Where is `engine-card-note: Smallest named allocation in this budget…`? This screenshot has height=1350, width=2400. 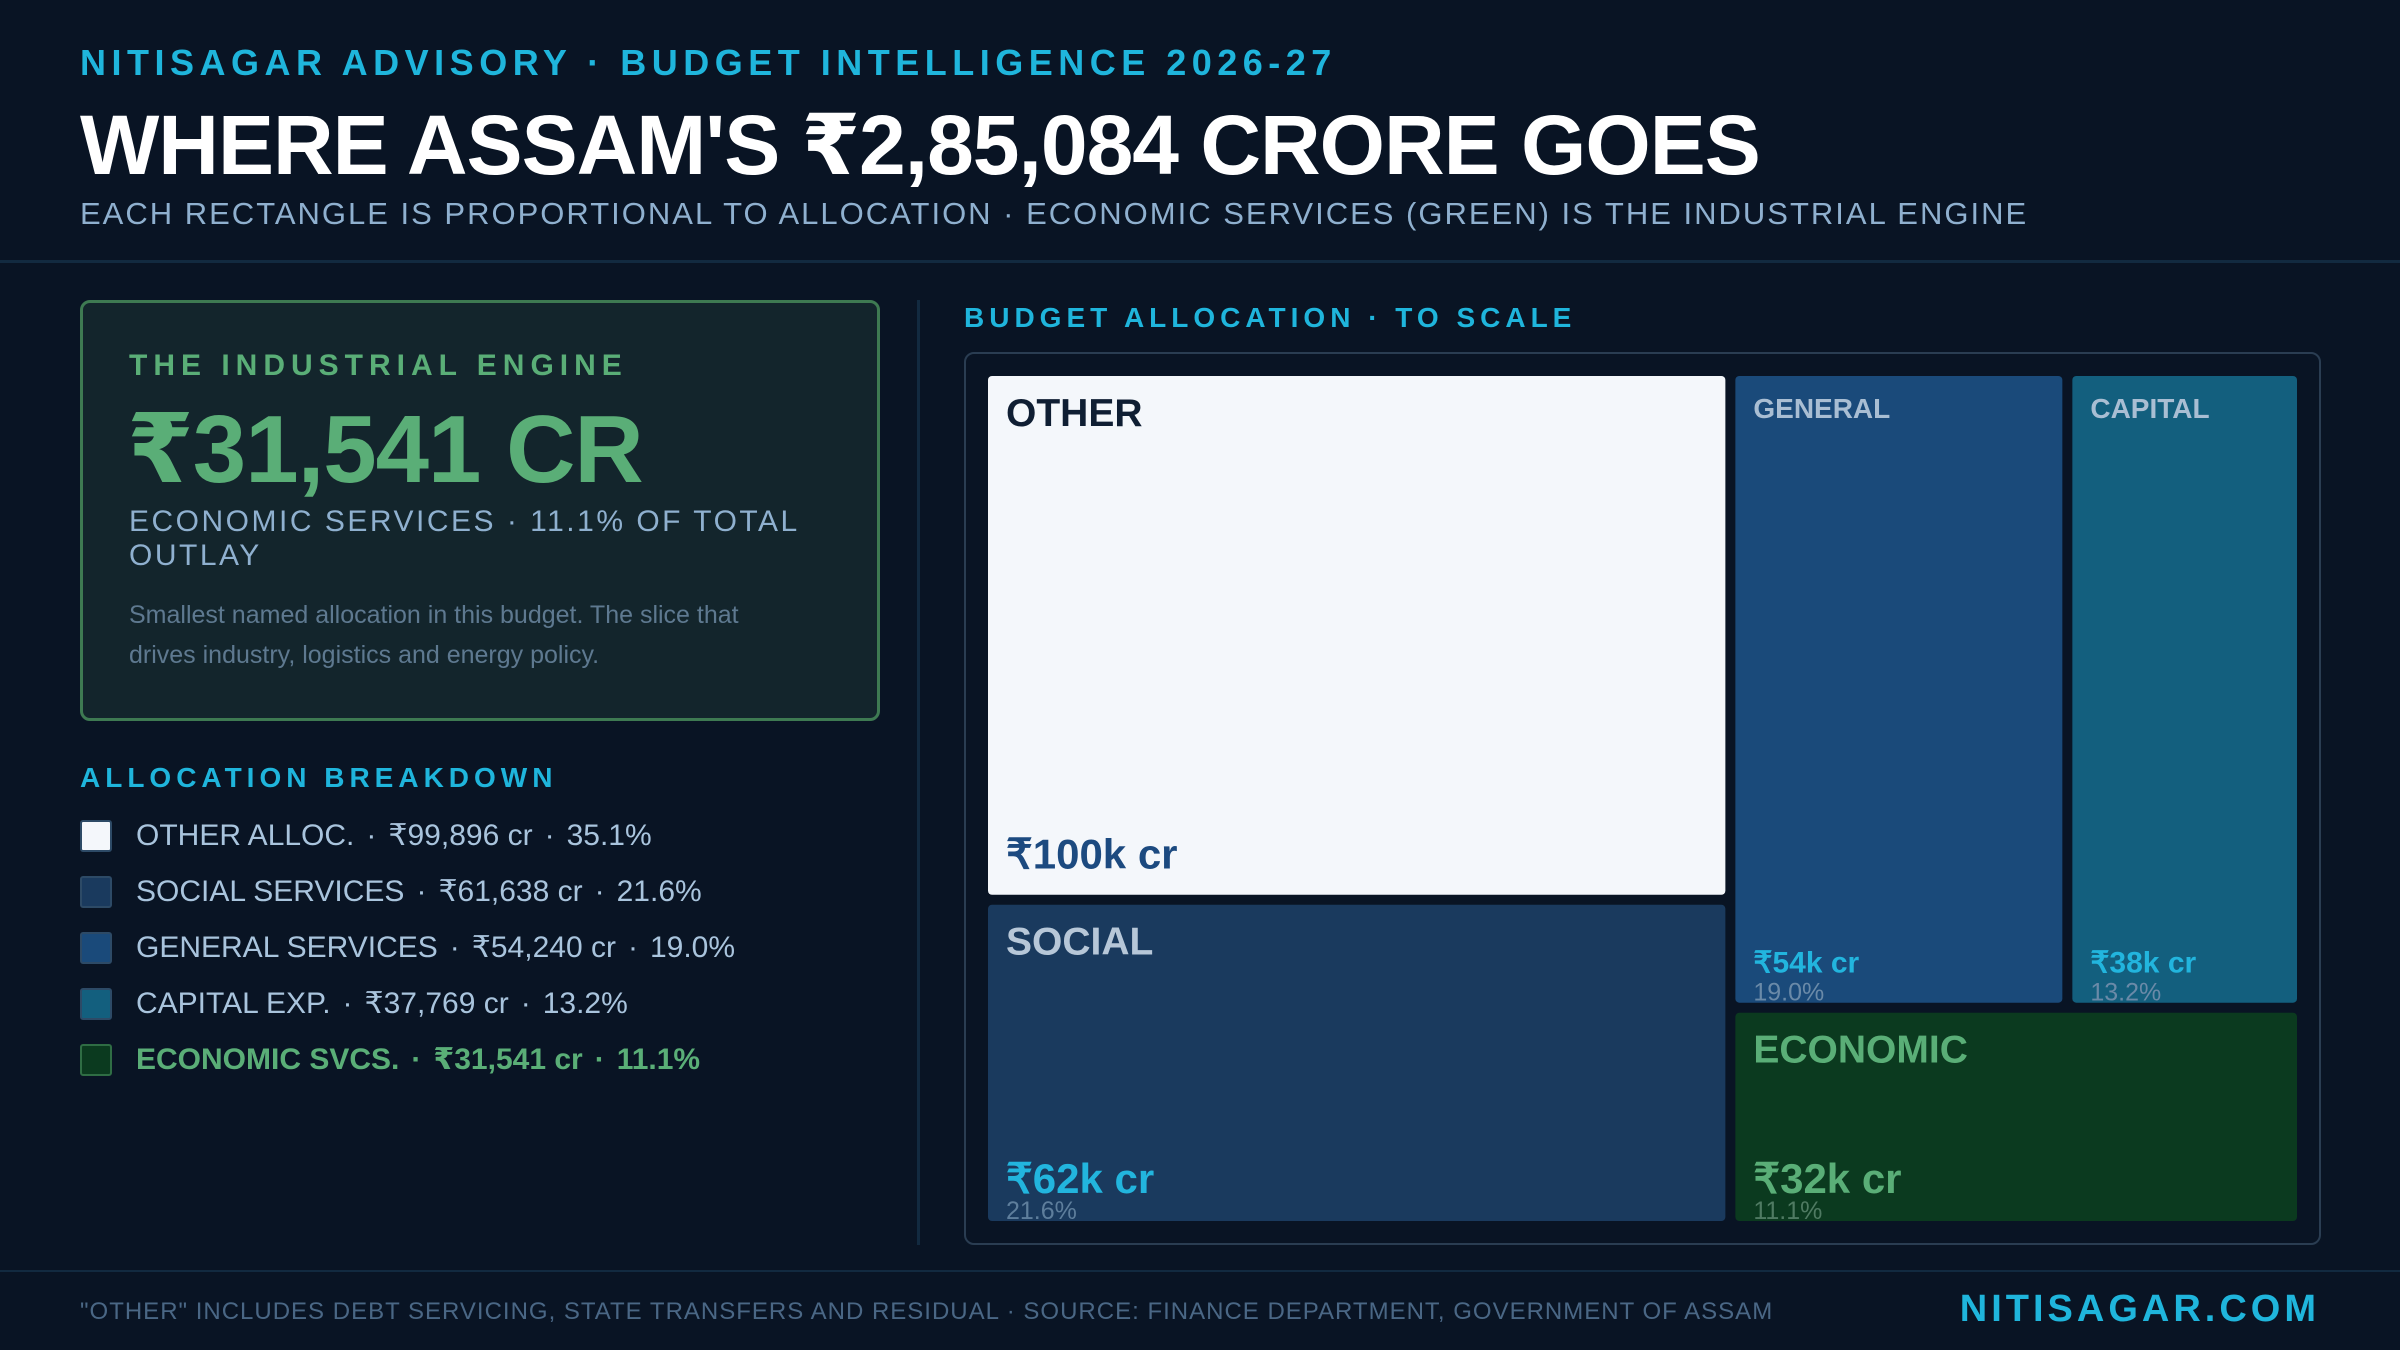
engine-card-note: Smallest named allocation in this budget… is located at coordinates (434, 635).